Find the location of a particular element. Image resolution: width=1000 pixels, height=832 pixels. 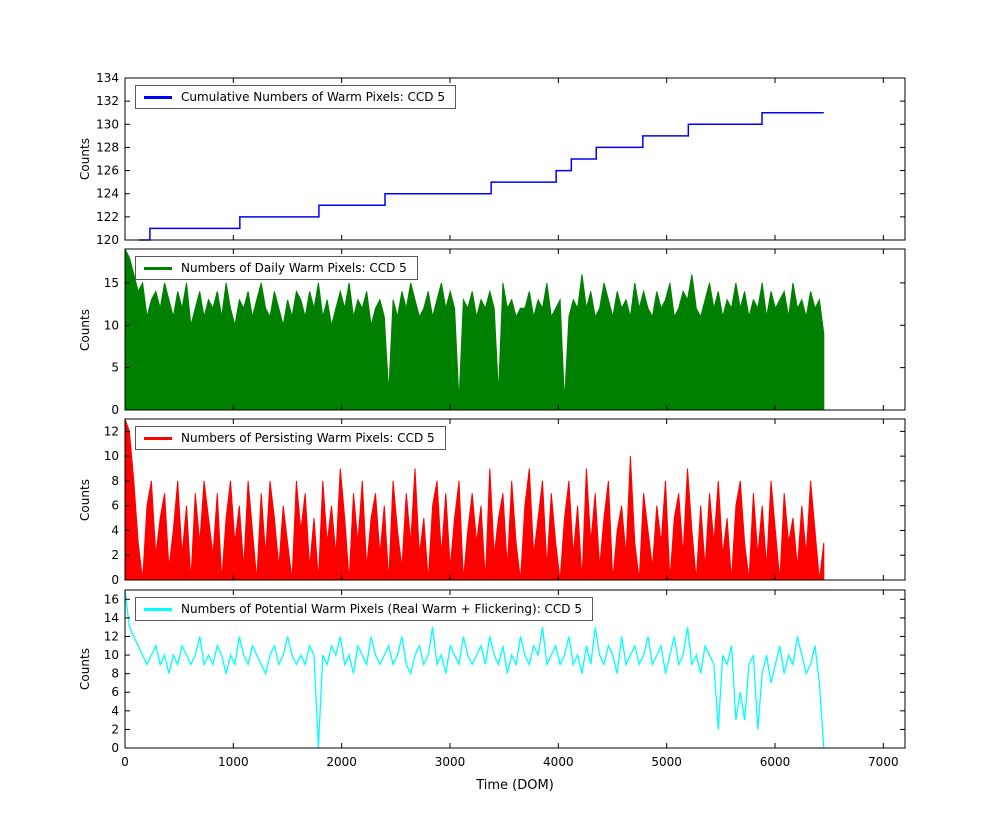

legend-line-sample-cumulative is located at coordinates (158, 97).